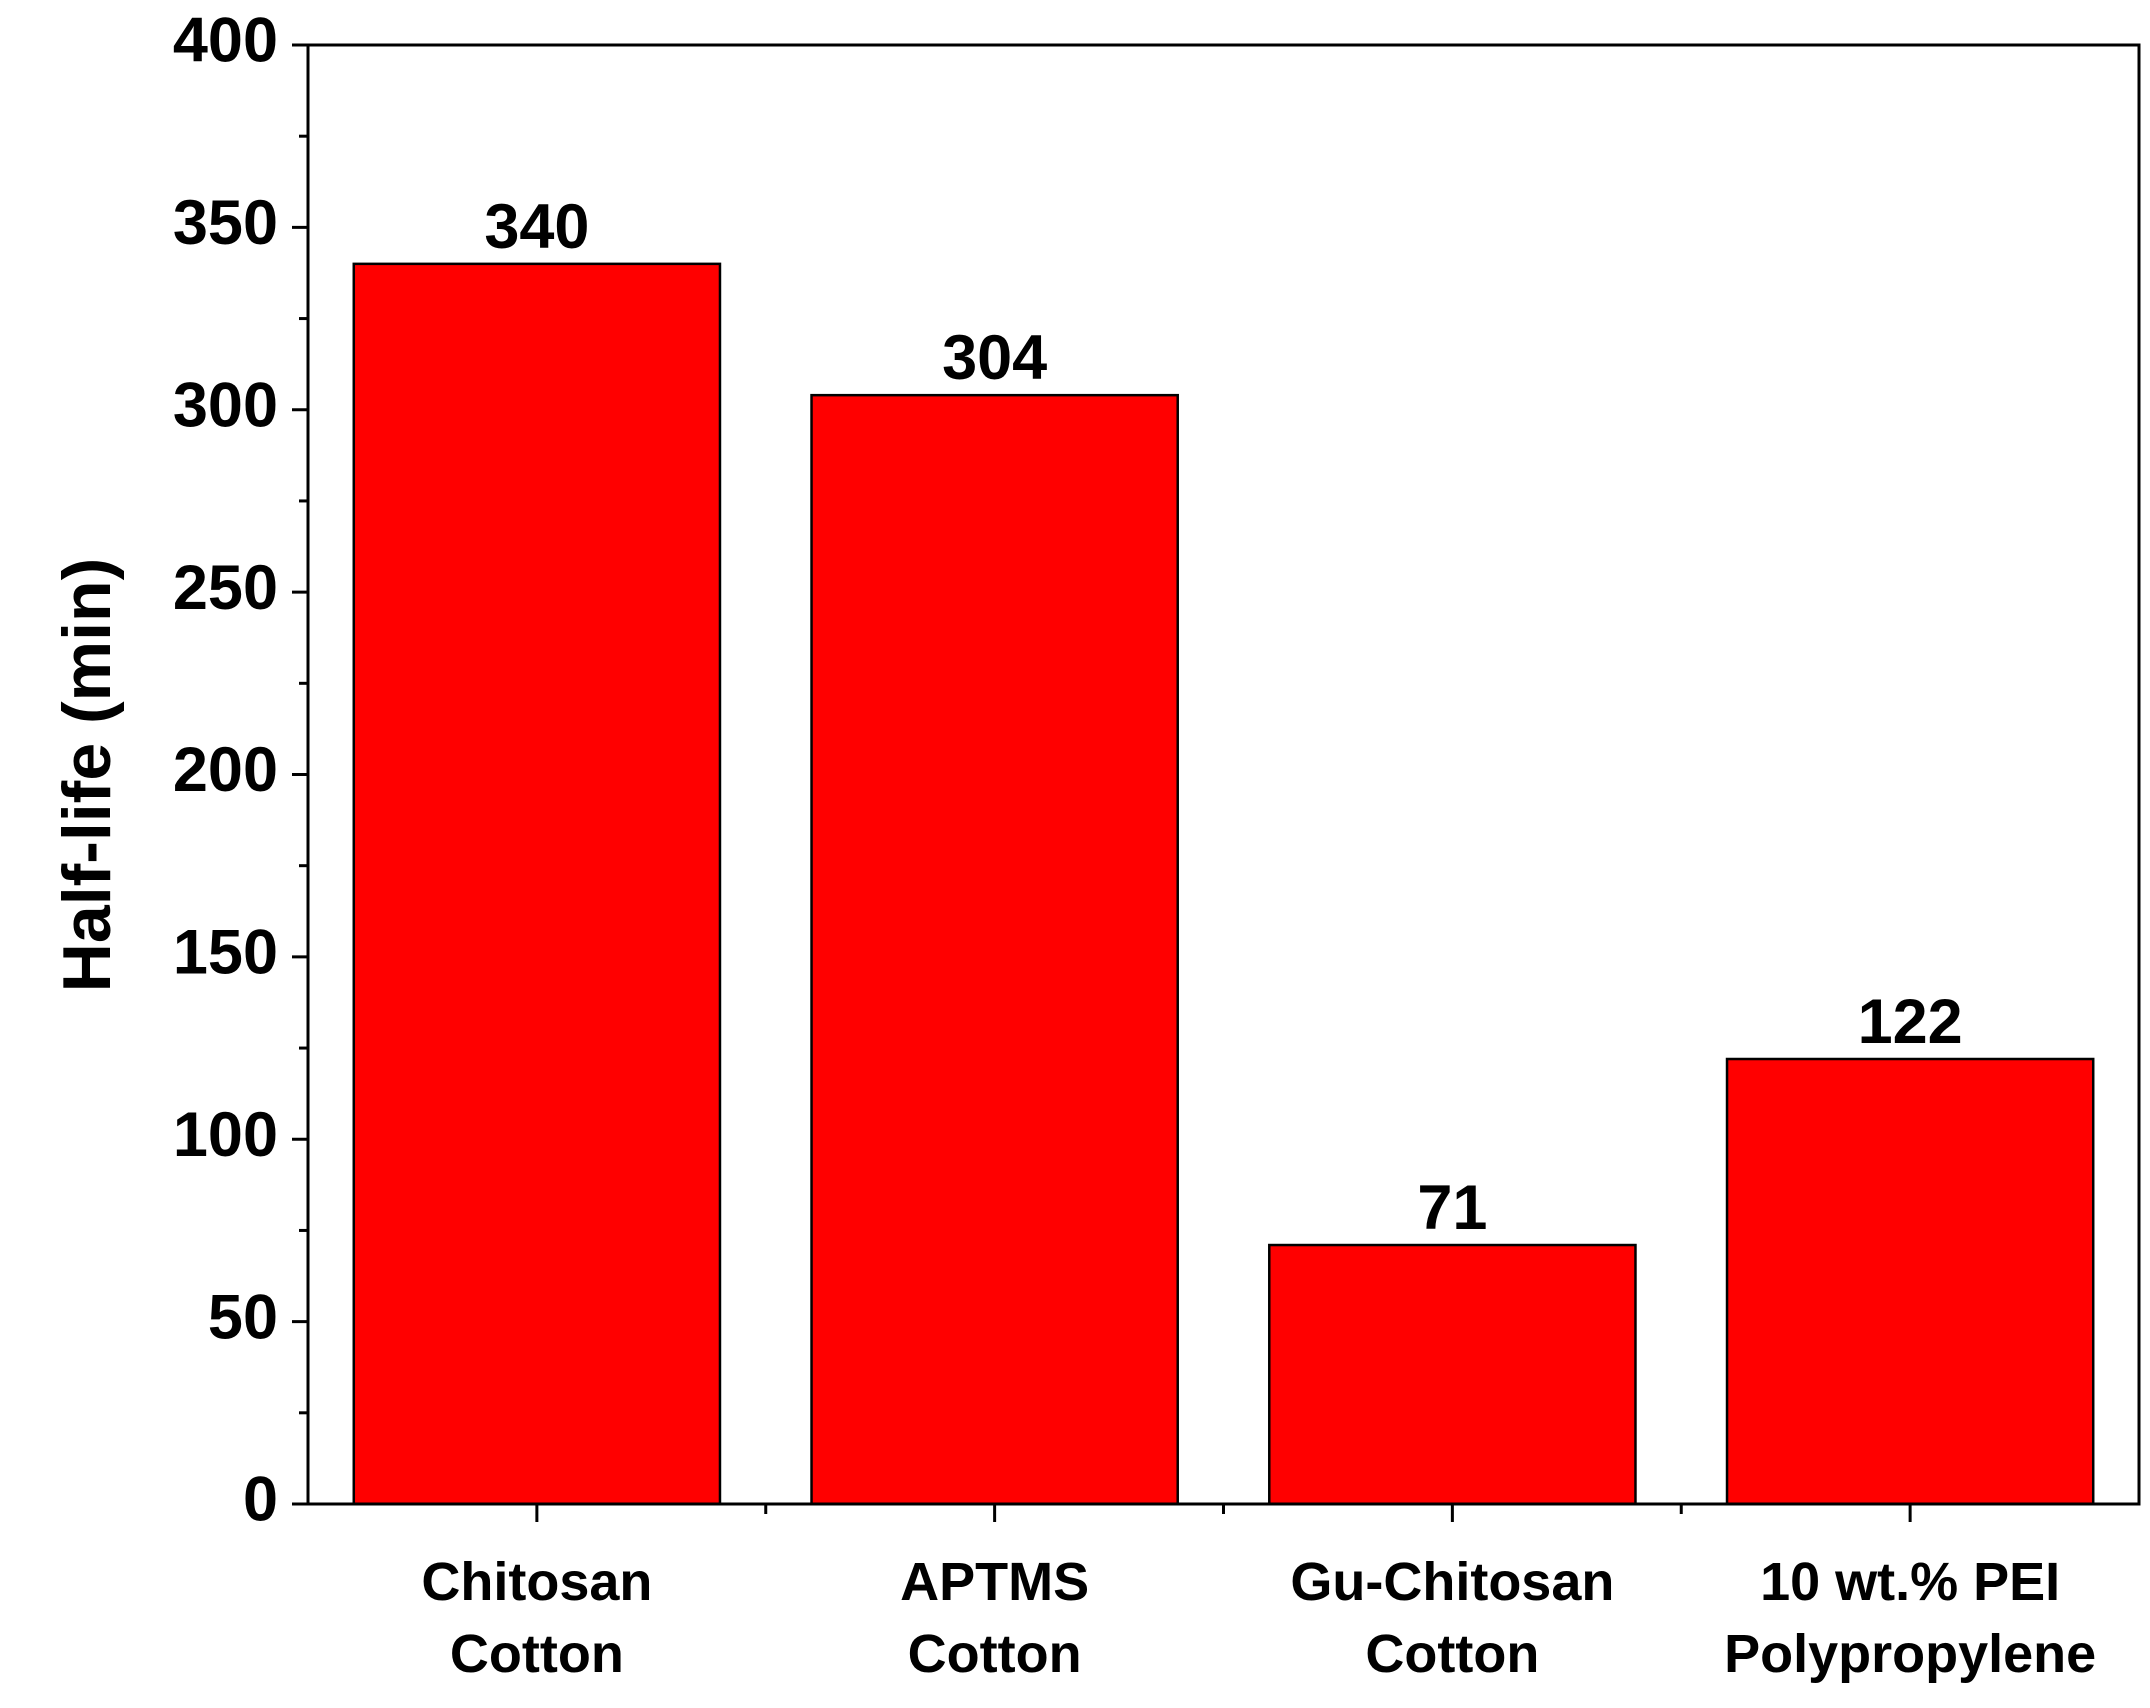 The width and height of the screenshot is (2150, 1708). Describe the element at coordinates (536, 1618) in the screenshot. I see `x-tick-label: Chitosan Cotton` at that location.